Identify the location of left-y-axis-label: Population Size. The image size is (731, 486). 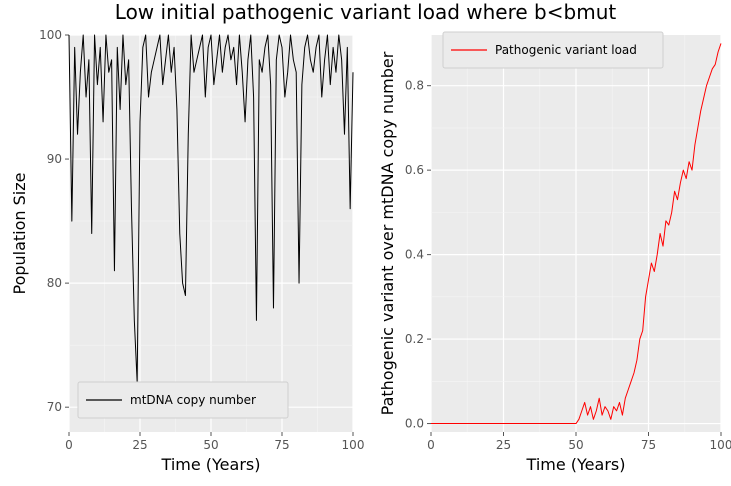
(19, 234).